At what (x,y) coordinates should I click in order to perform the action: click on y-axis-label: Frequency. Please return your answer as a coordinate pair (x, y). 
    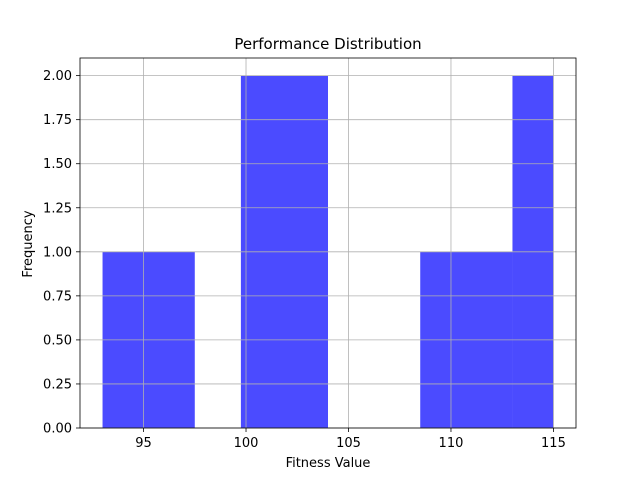
    Looking at the image, I should click on (28, 243).